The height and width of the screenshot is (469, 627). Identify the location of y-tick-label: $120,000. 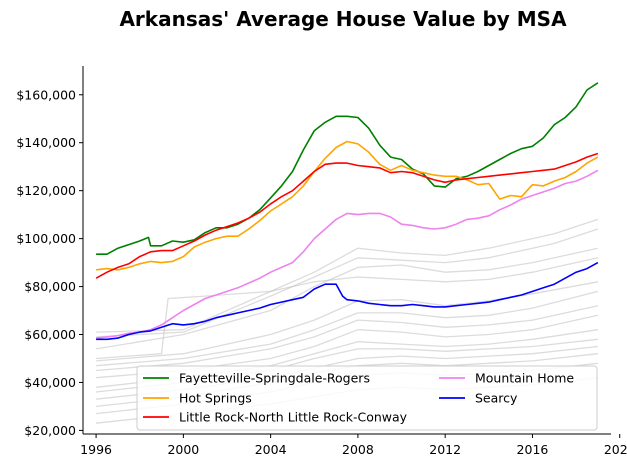
(46, 190).